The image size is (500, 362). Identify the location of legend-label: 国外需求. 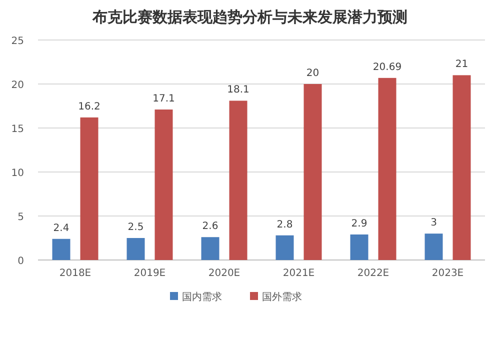
(282, 297).